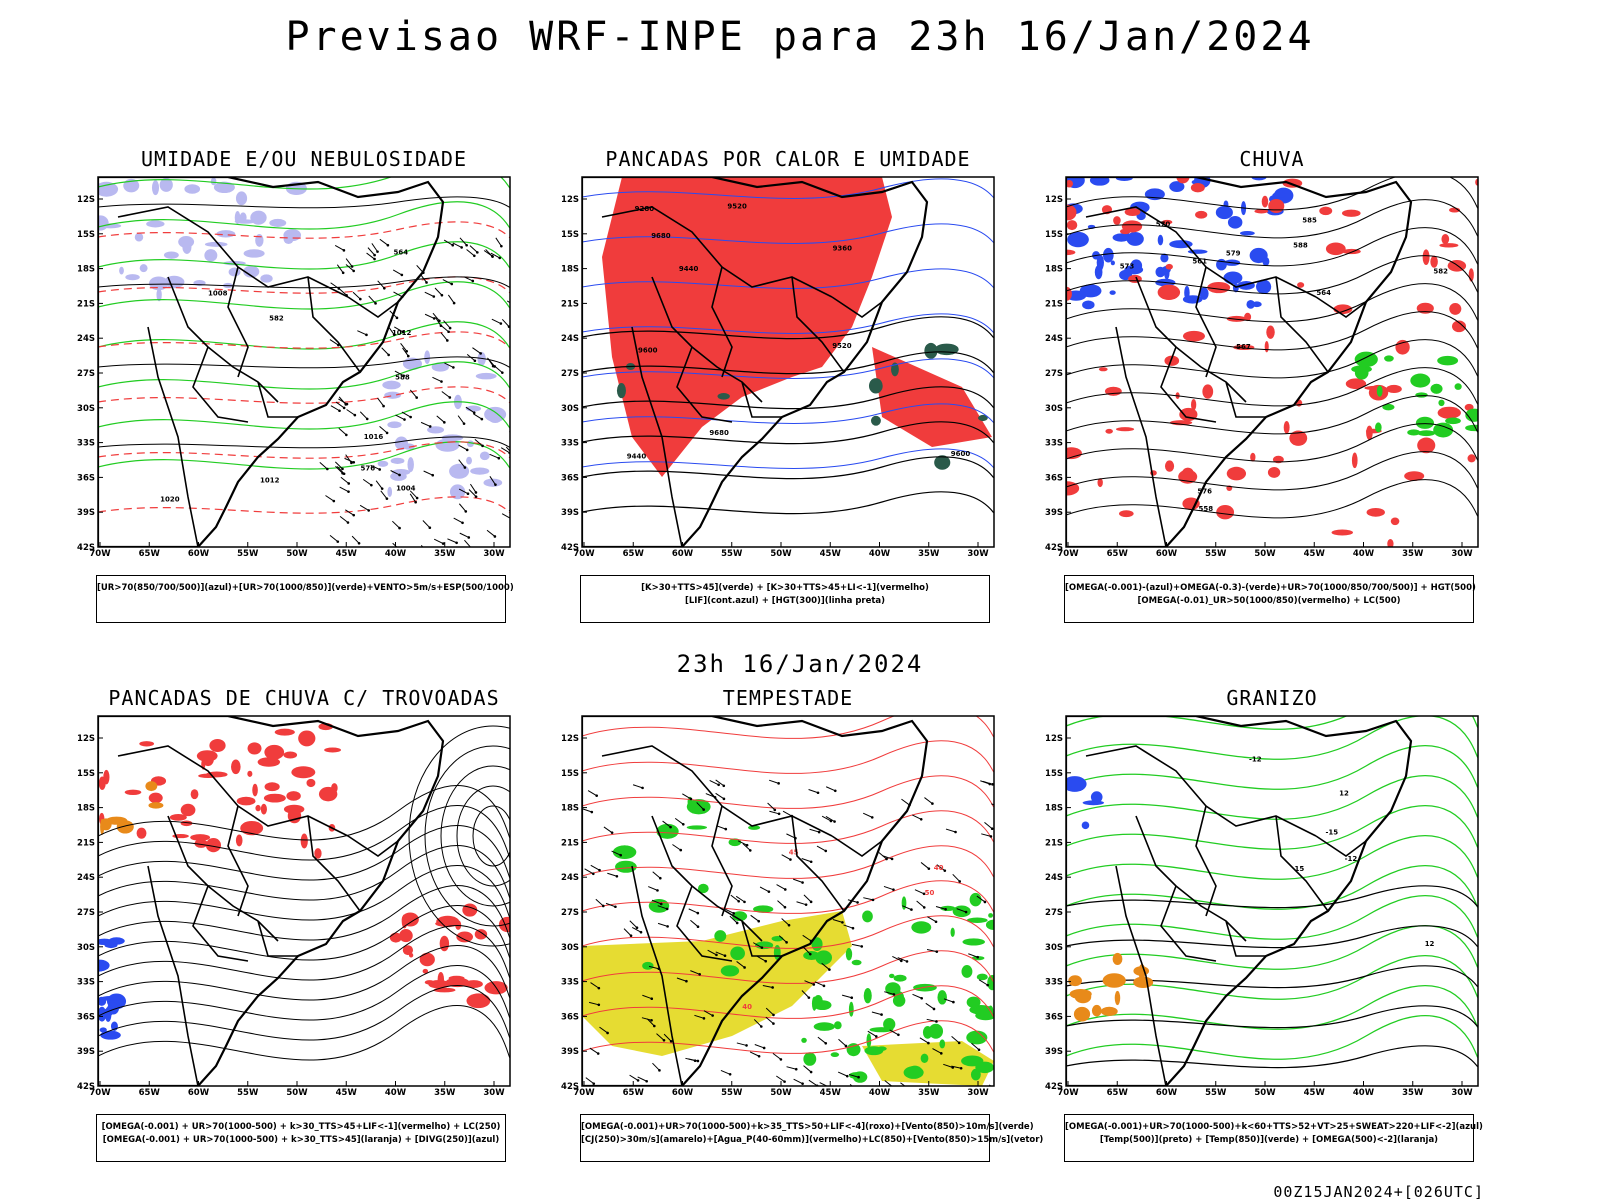 The height and width of the screenshot is (1201, 1600). Describe the element at coordinates (334, 863) in the screenshot. I see `country-border` at that location.